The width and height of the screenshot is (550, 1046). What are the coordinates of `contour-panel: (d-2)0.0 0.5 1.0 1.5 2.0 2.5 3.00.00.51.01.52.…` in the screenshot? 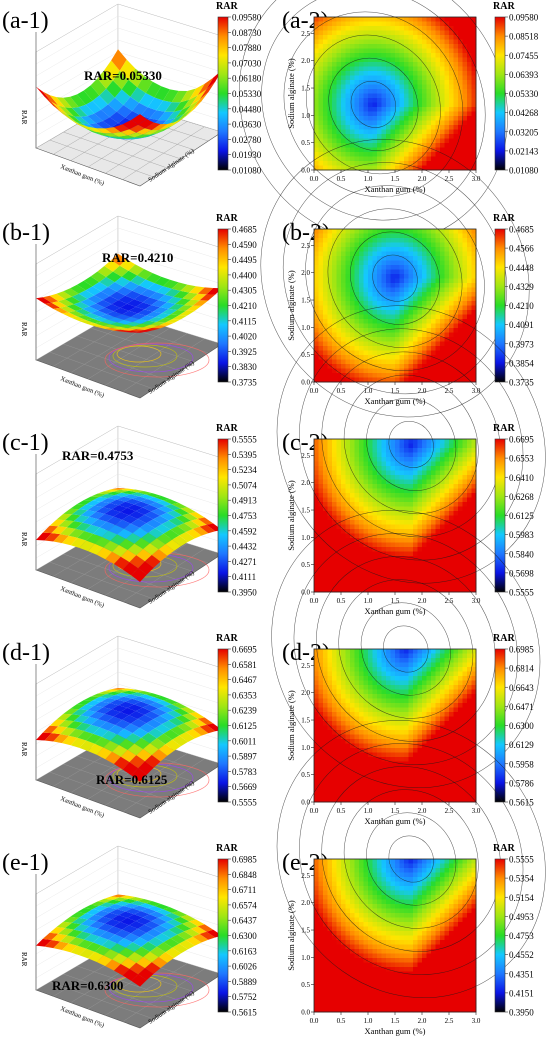 It's located at (406, 667).